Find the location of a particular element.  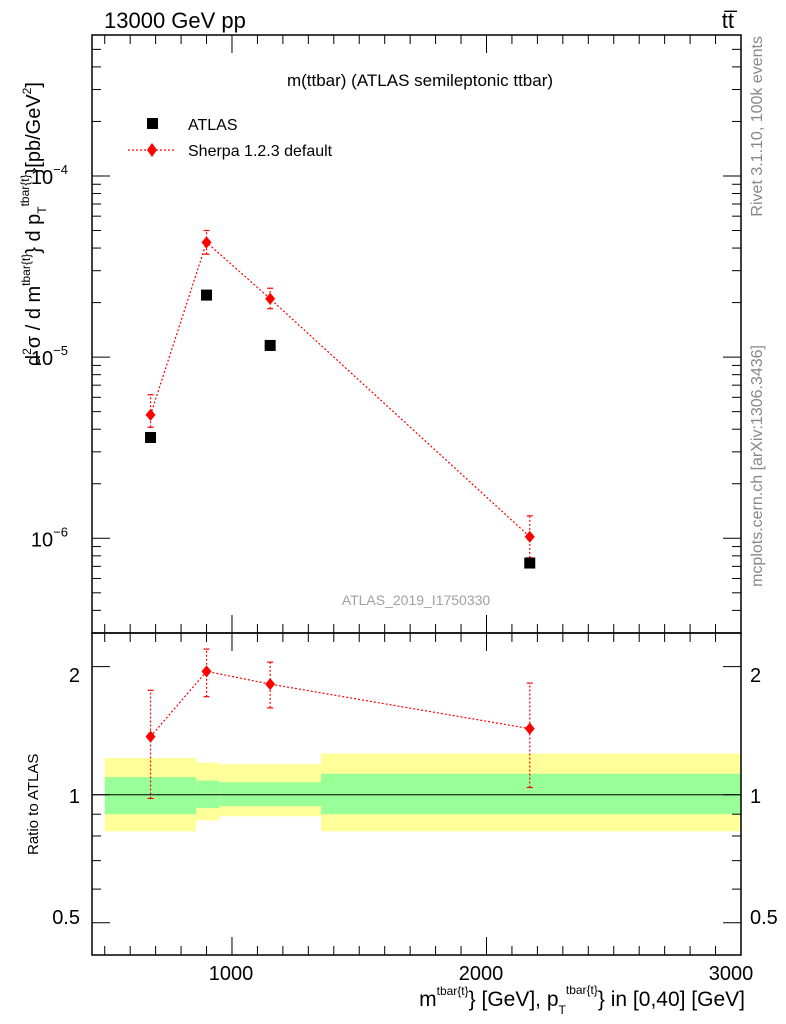

main-y-axis-label: d2σ / d mtbar{t}} d pTtbar{t}}[pb/GeV2] is located at coordinates (33, 224).